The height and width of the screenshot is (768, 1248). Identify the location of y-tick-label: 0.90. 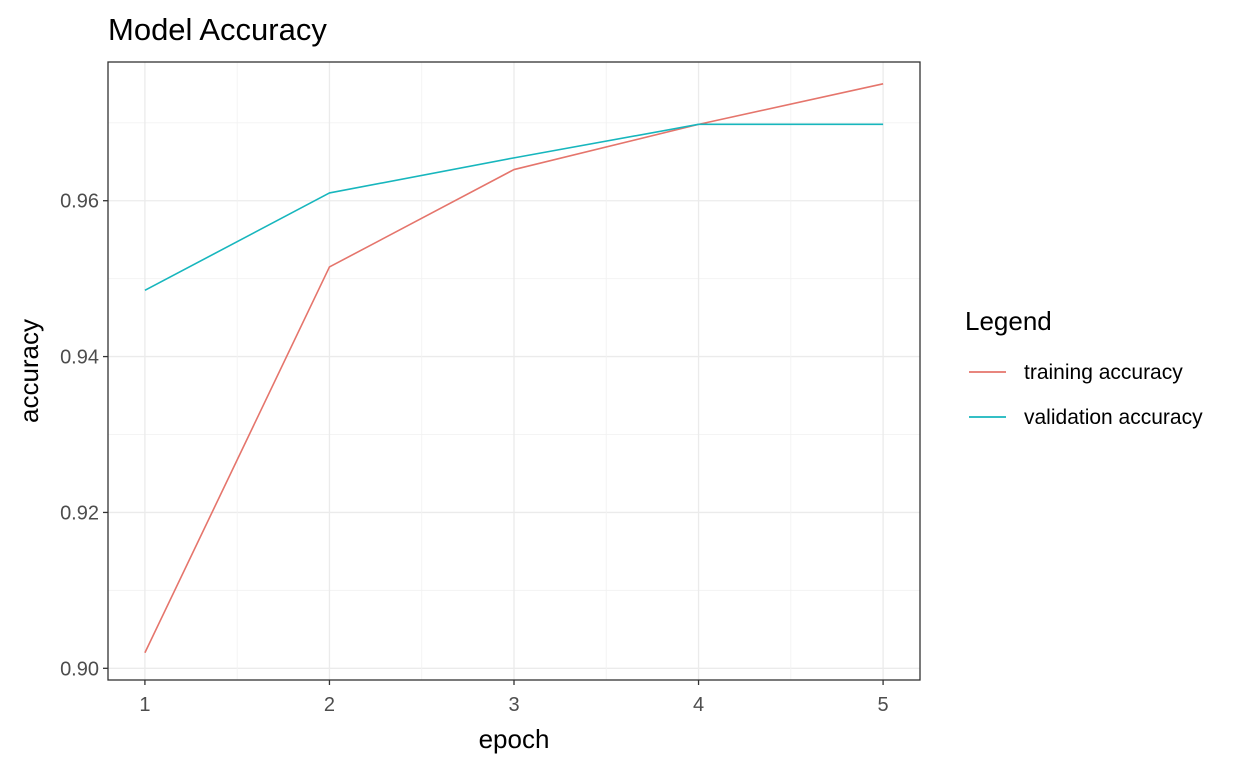
(79, 669).